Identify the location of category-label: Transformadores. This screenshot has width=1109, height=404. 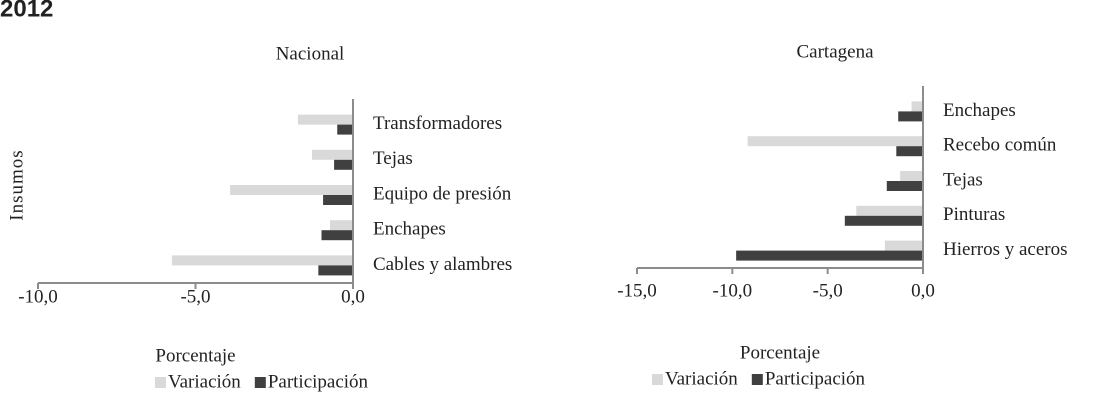
(437, 123).